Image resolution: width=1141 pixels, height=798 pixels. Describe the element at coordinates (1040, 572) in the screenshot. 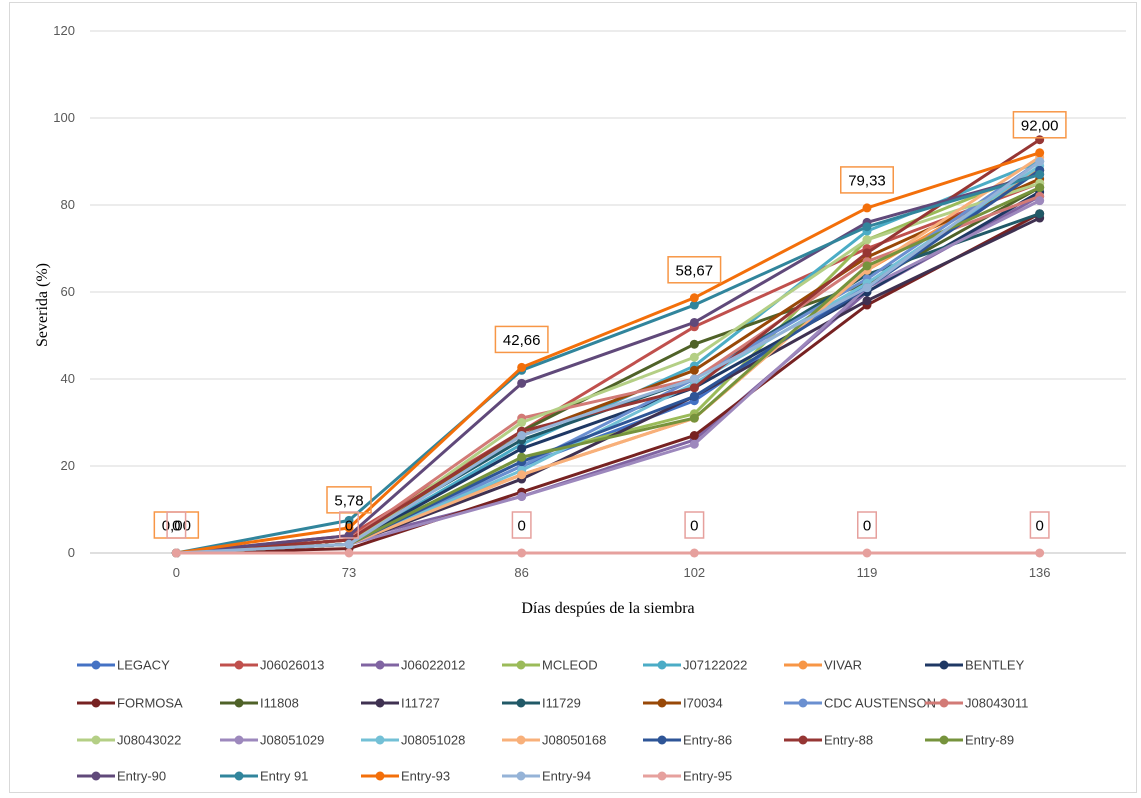

I see `x-tick-label: 136` at that location.